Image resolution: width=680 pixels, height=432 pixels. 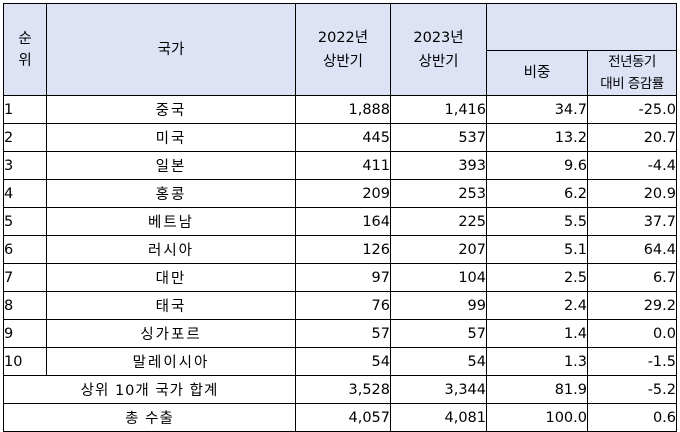 I want to click on value-2022-cell: 126, so click(x=343, y=249).